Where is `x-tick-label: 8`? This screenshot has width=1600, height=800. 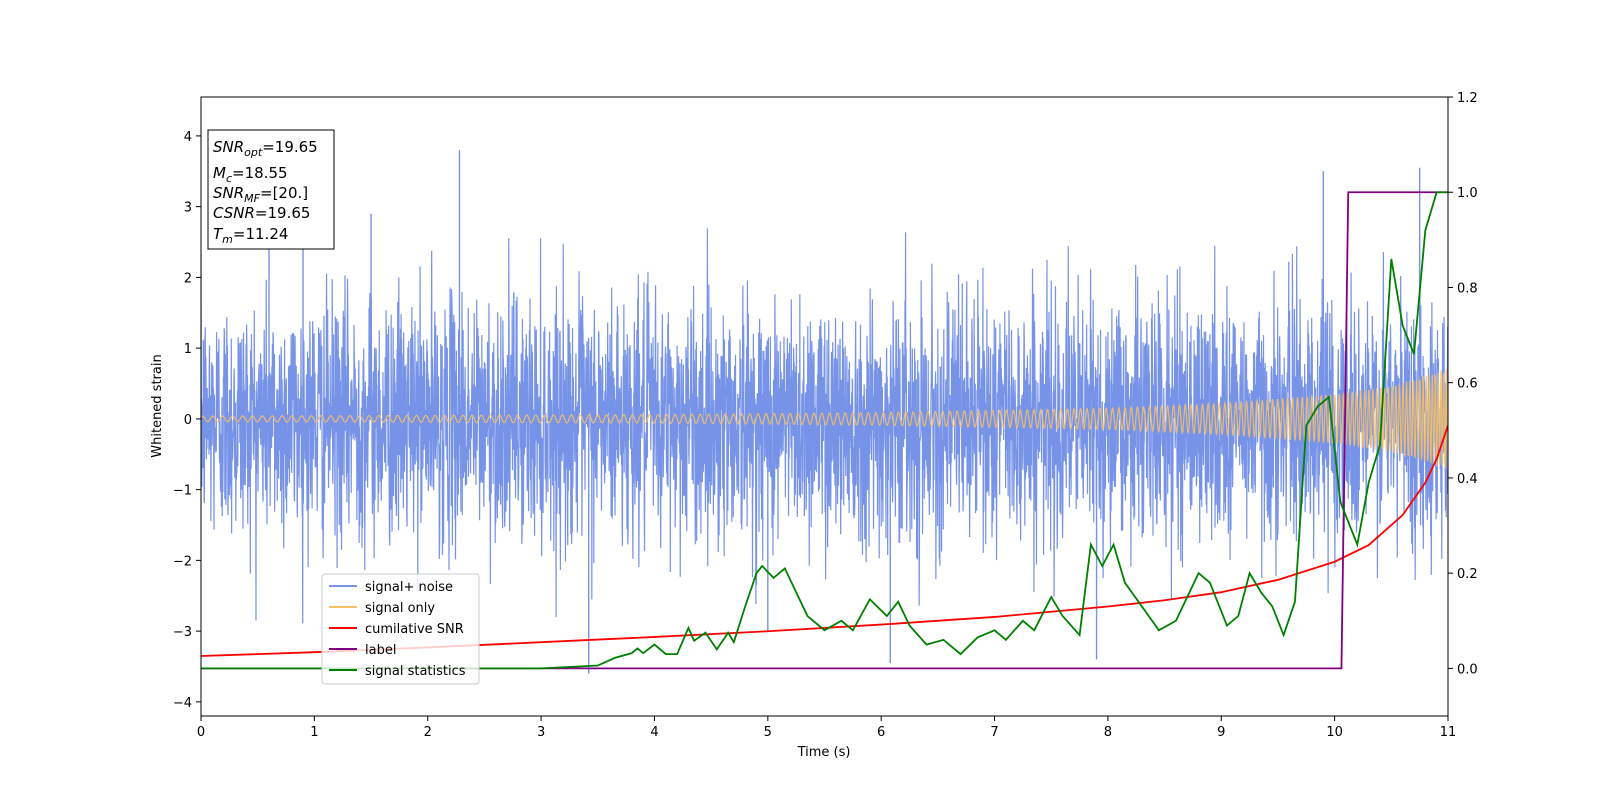 x-tick-label: 8 is located at coordinates (1108, 732).